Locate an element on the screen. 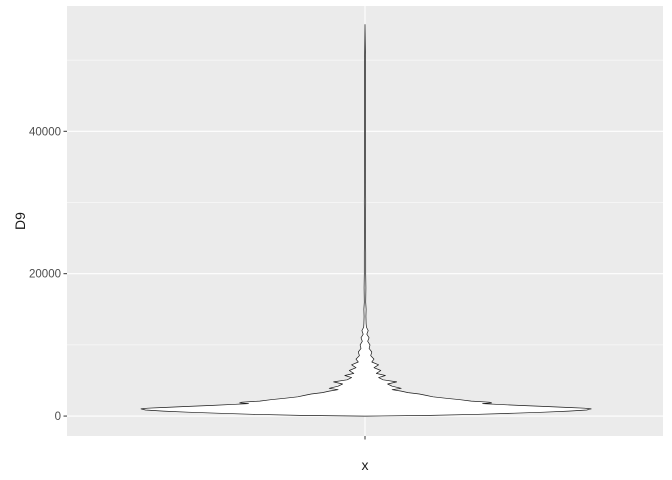 This screenshot has height=480, width=672. x-axis-title: x is located at coordinates (365, 465).